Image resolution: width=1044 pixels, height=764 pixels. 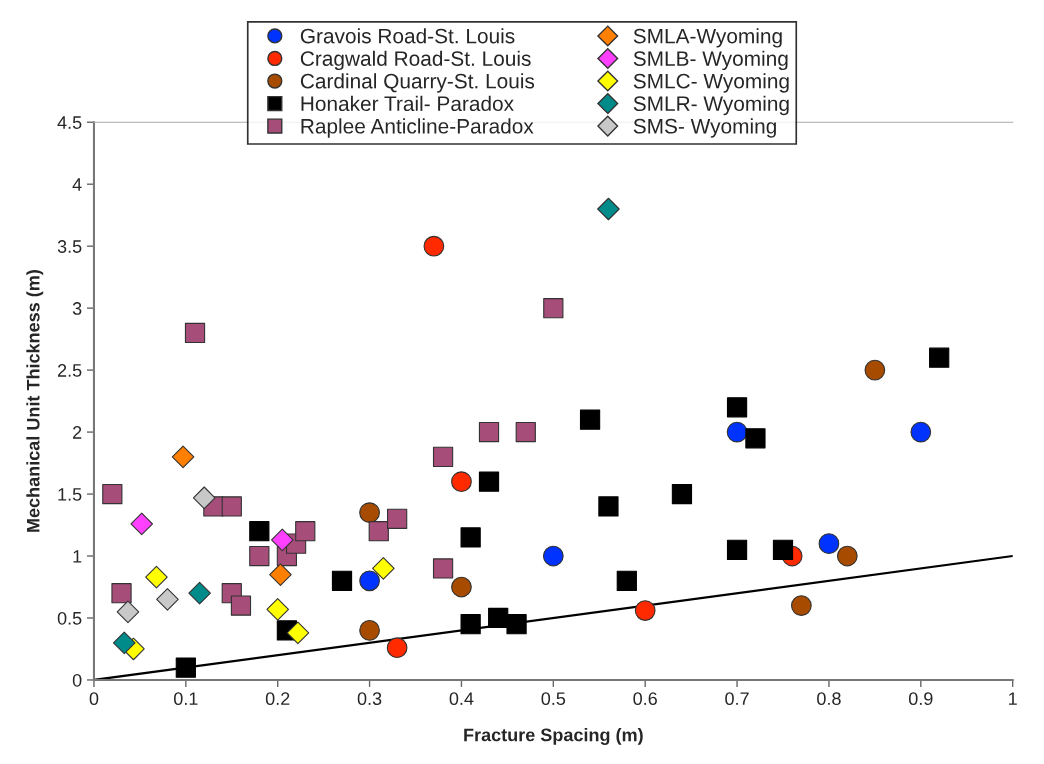 What do you see at coordinates (710, 60) in the screenshot?
I see `legend-label: SMLB- Wyoming` at bounding box center [710, 60].